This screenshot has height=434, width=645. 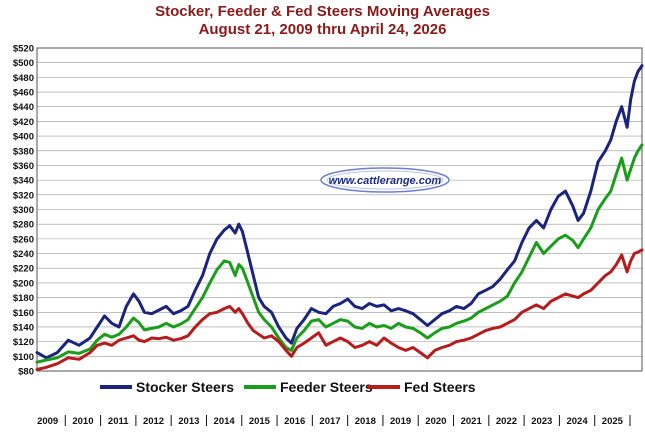 What do you see at coordinates (188, 421) in the screenshot?
I see `x-tick-label: 2013` at bounding box center [188, 421].